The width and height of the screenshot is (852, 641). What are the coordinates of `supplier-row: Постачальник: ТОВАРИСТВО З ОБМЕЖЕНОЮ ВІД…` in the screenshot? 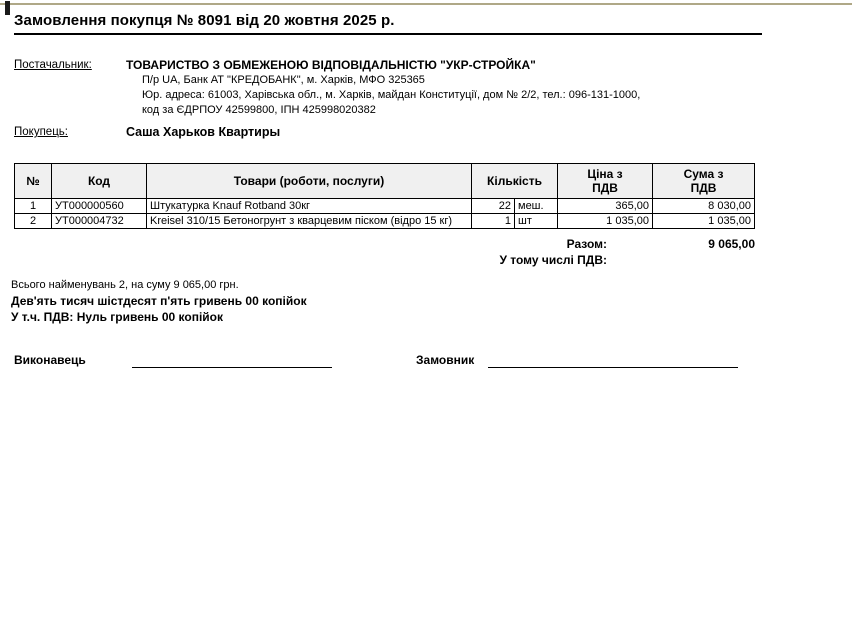 It's located at (394, 88).